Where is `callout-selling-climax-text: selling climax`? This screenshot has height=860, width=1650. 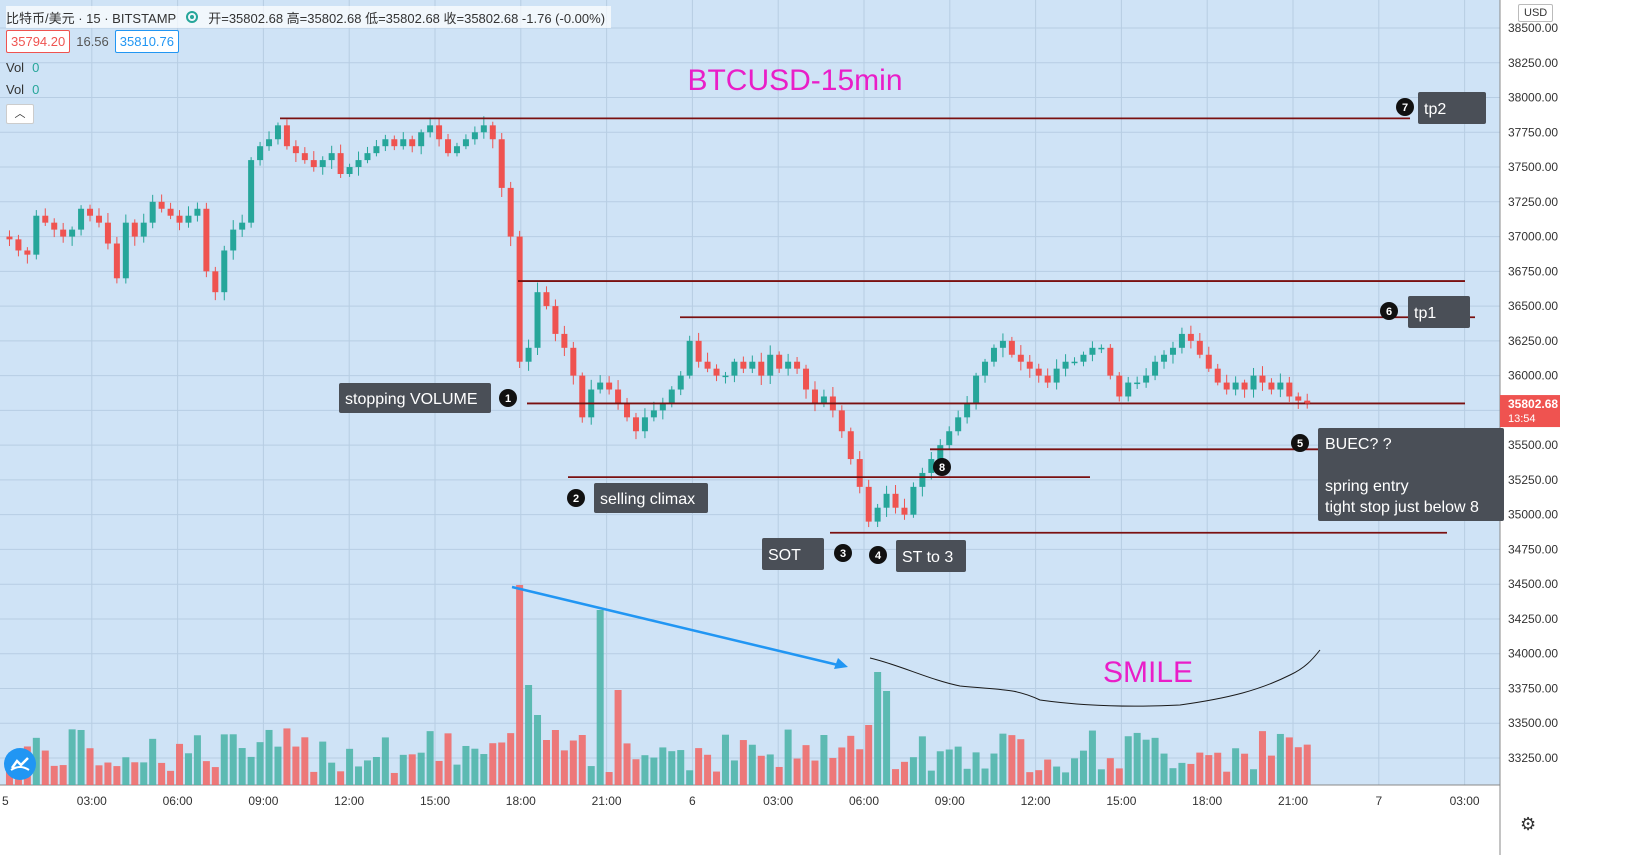 callout-selling-climax-text: selling climax is located at coordinates (647, 499).